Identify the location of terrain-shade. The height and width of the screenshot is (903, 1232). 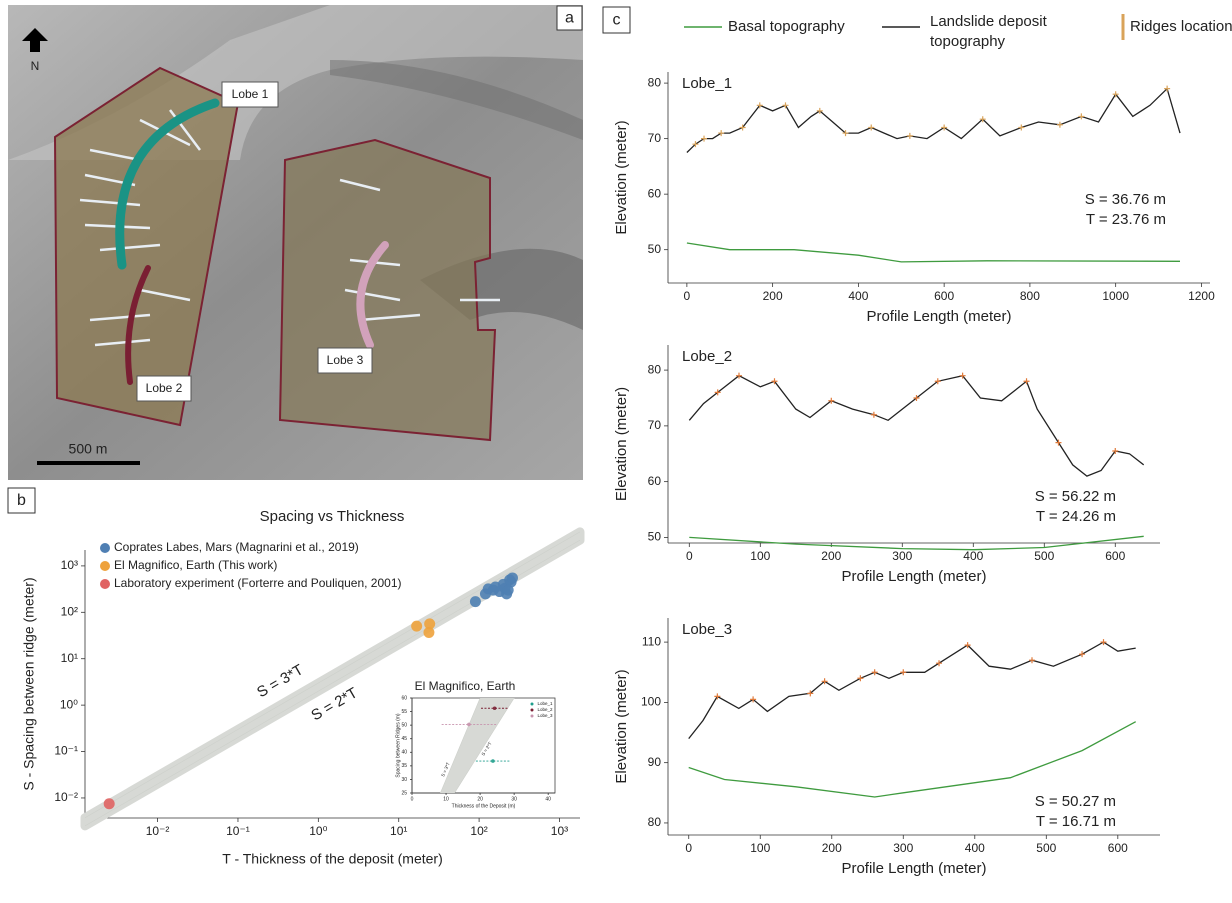
(456, 100).